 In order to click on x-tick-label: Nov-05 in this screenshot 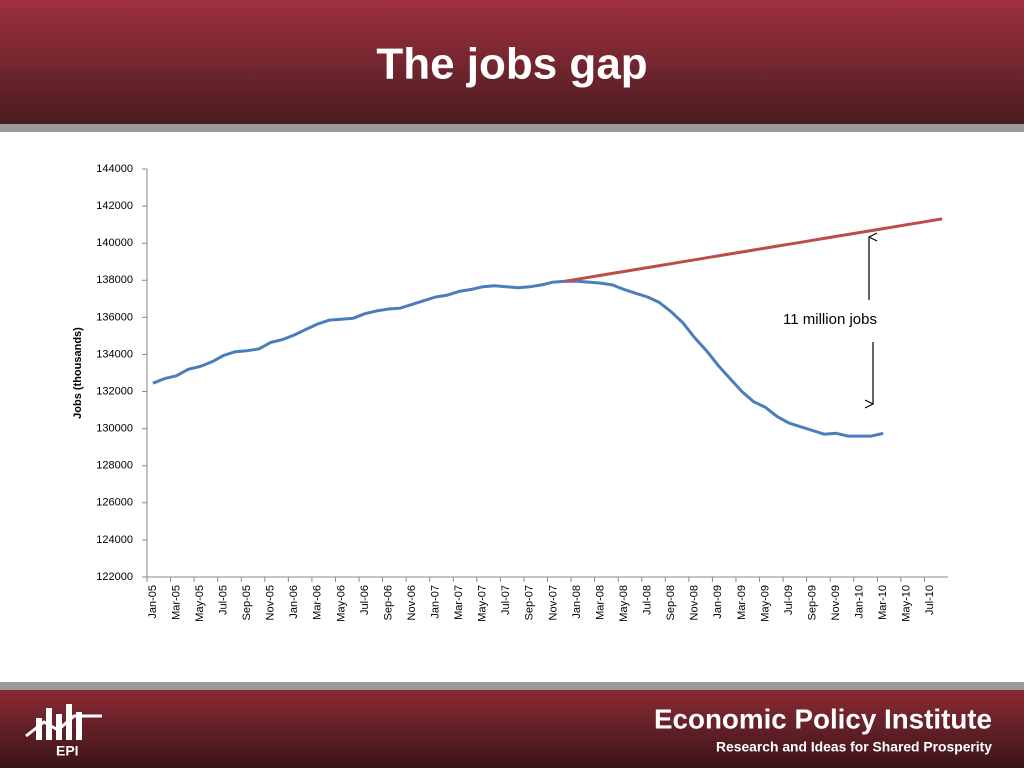, I will do `click(271, 602)`.